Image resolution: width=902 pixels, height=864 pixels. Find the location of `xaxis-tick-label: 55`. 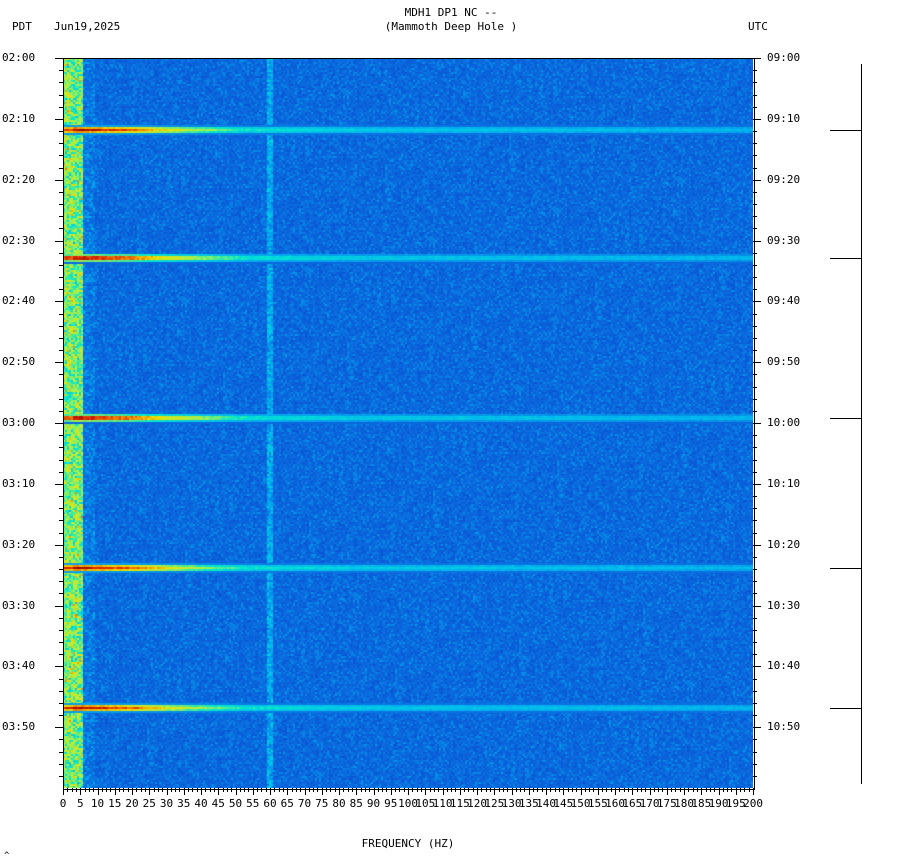

xaxis-tick-label: 55 is located at coordinates (253, 803).